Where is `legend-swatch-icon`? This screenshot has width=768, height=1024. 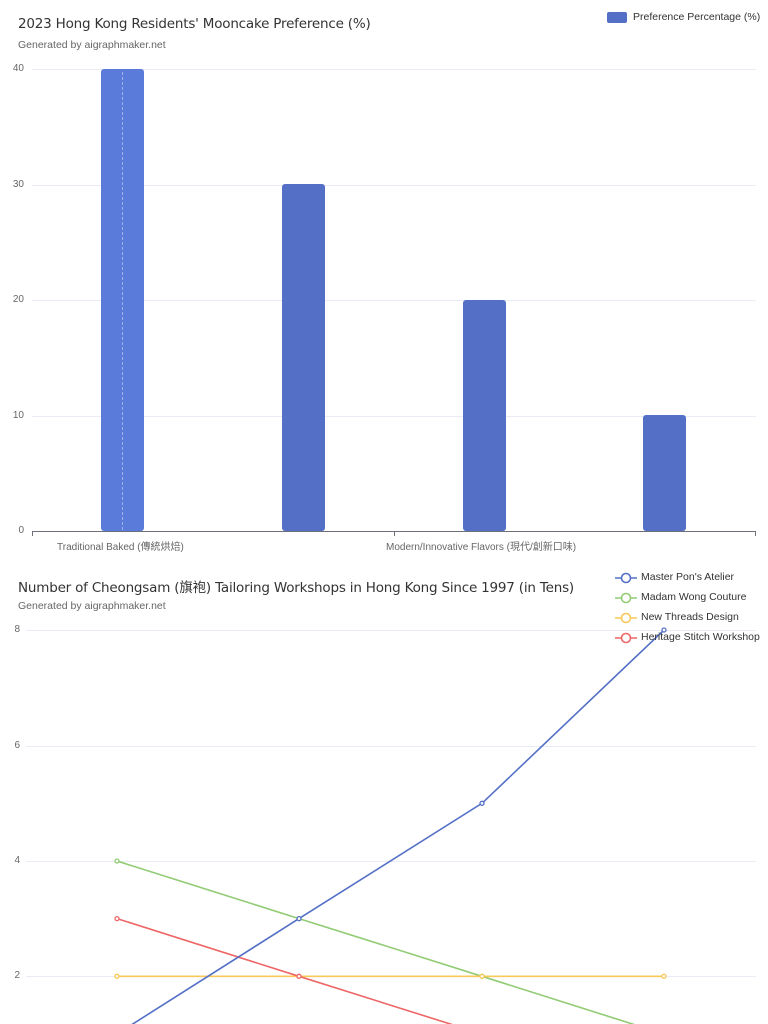 legend-swatch-icon is located at coordinates (617, 17).